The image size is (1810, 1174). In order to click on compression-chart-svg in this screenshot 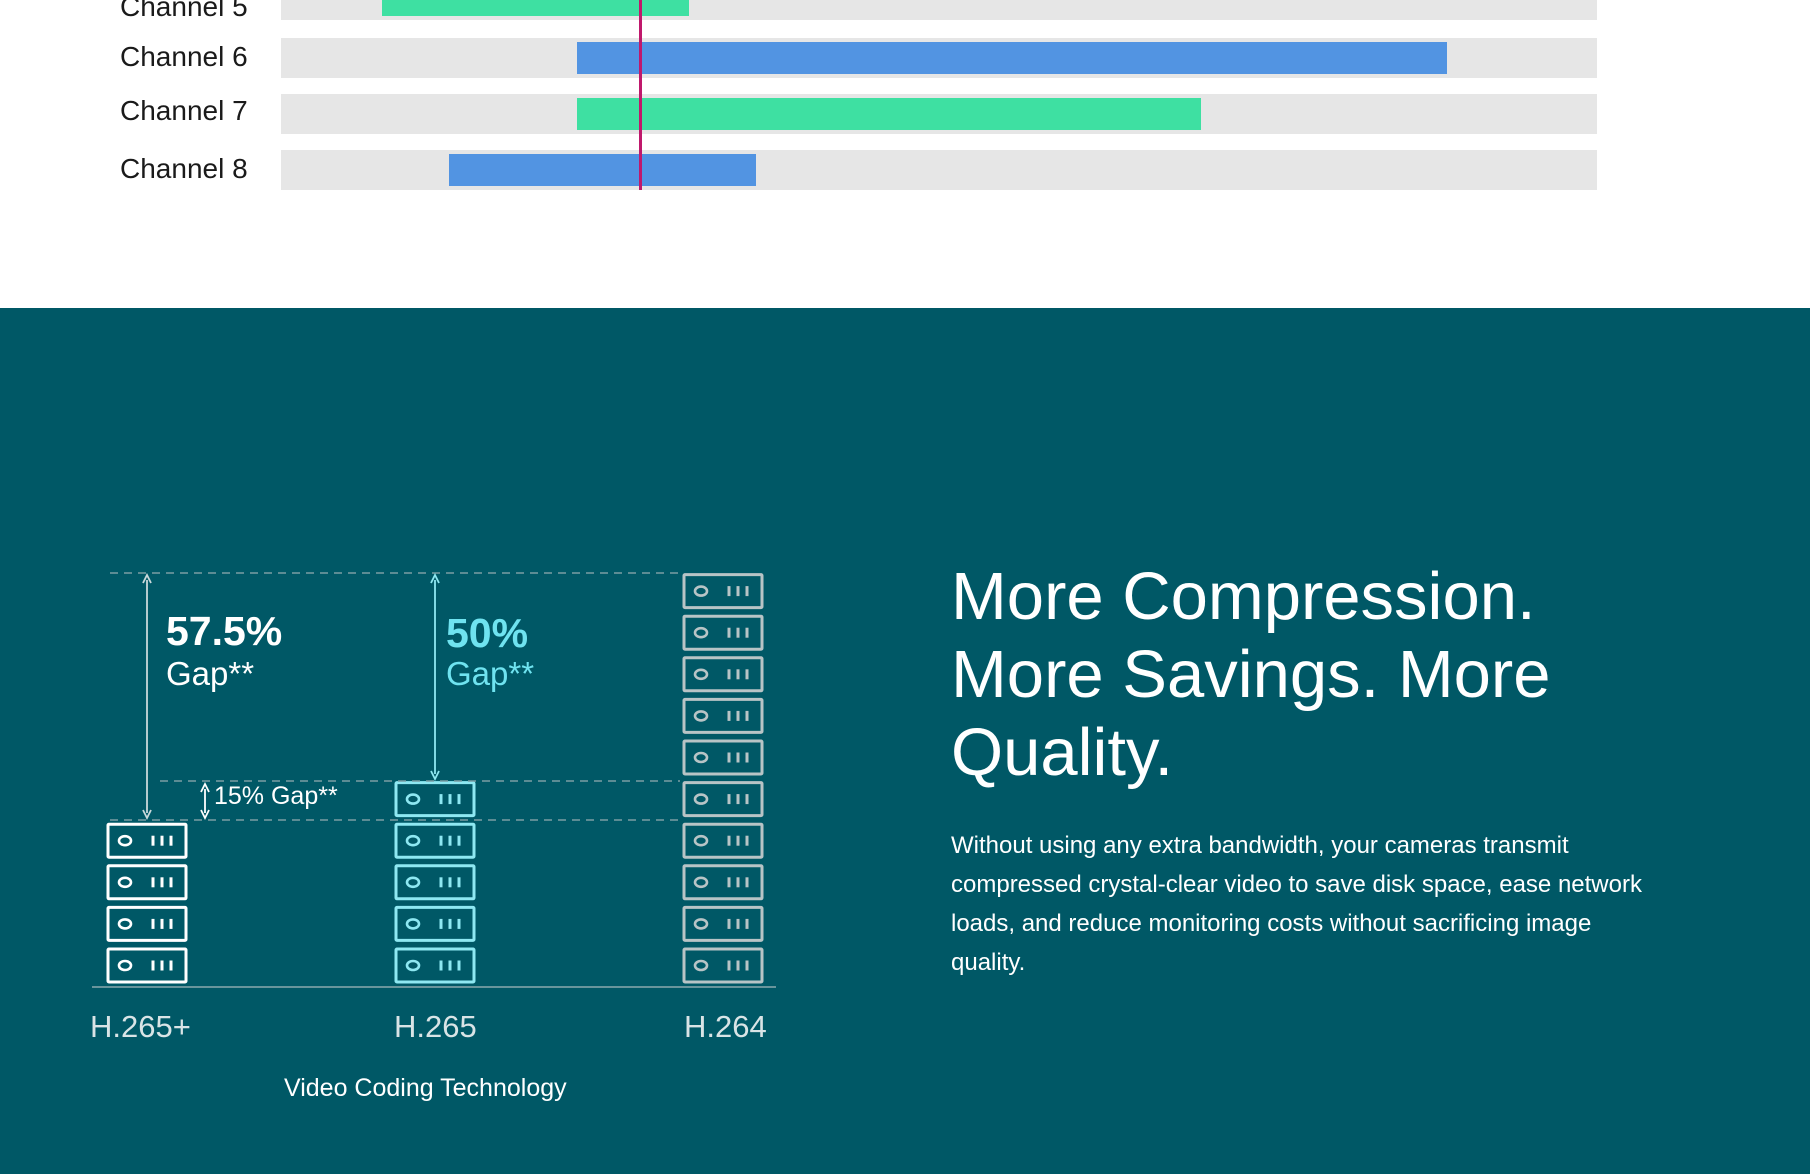, I will do `click(434, 780)`.